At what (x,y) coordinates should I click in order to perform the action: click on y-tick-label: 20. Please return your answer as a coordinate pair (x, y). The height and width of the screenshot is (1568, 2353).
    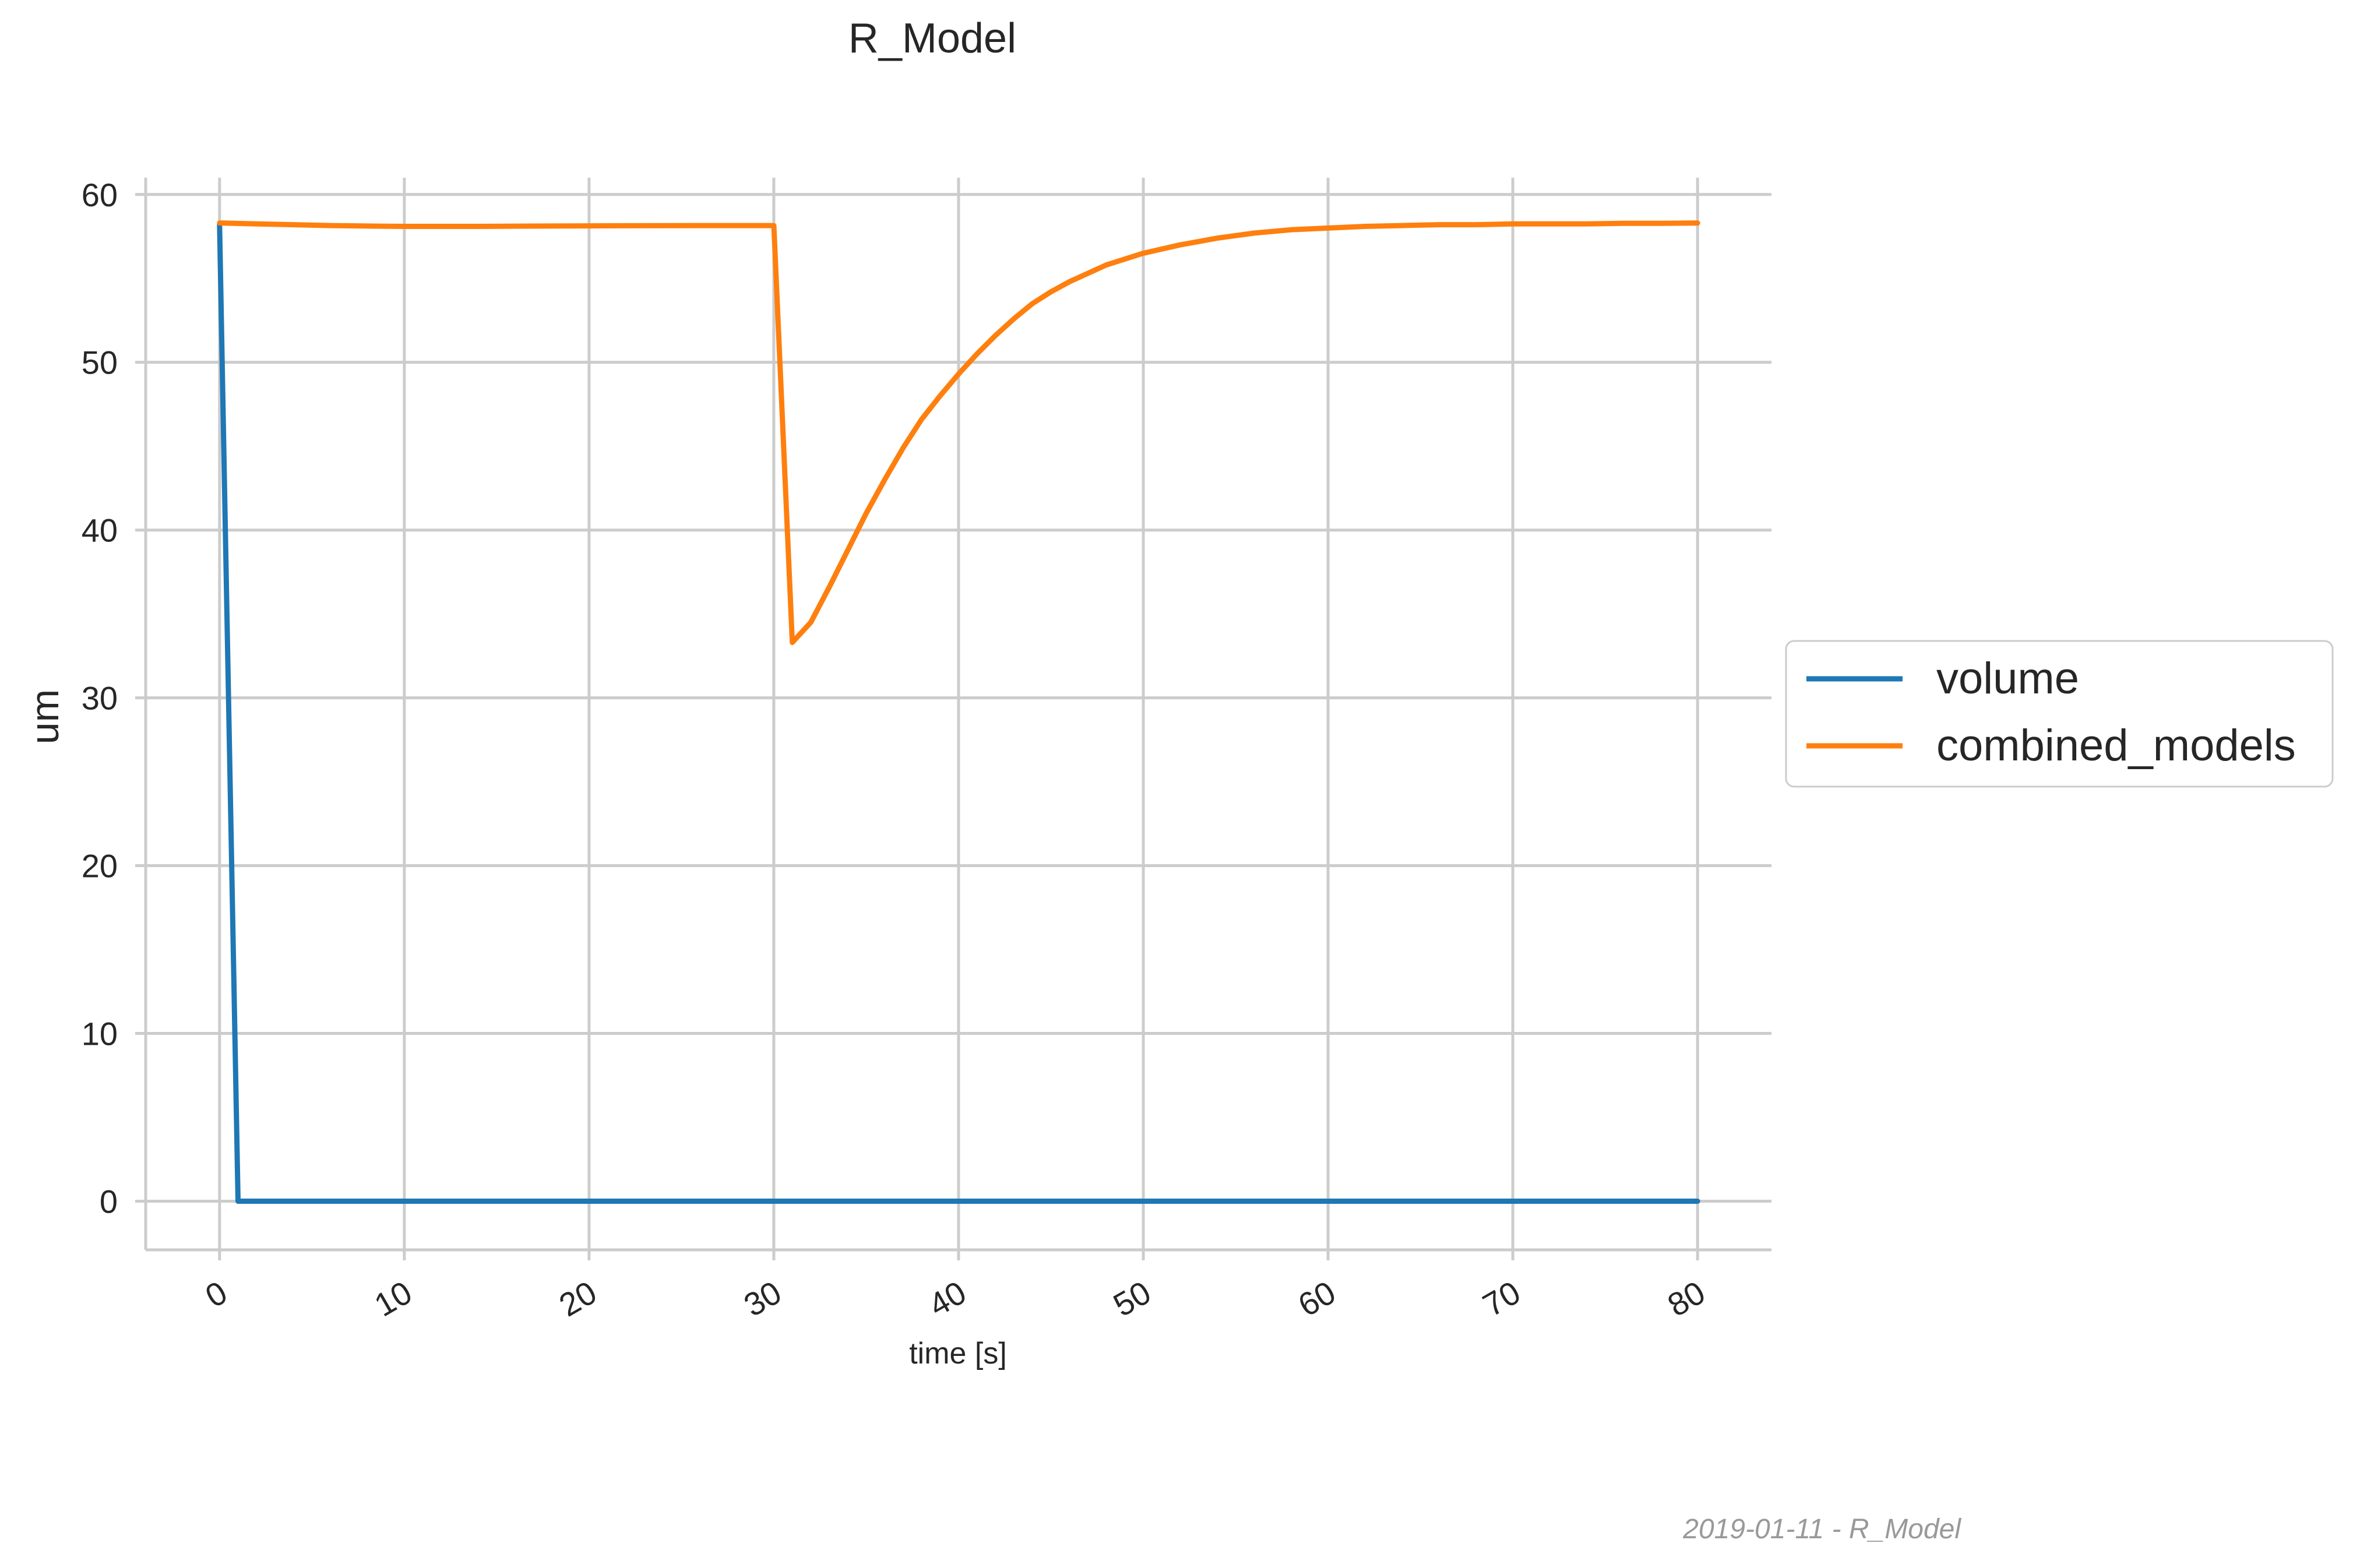
    Looking at the image, I should click on (100, 866).